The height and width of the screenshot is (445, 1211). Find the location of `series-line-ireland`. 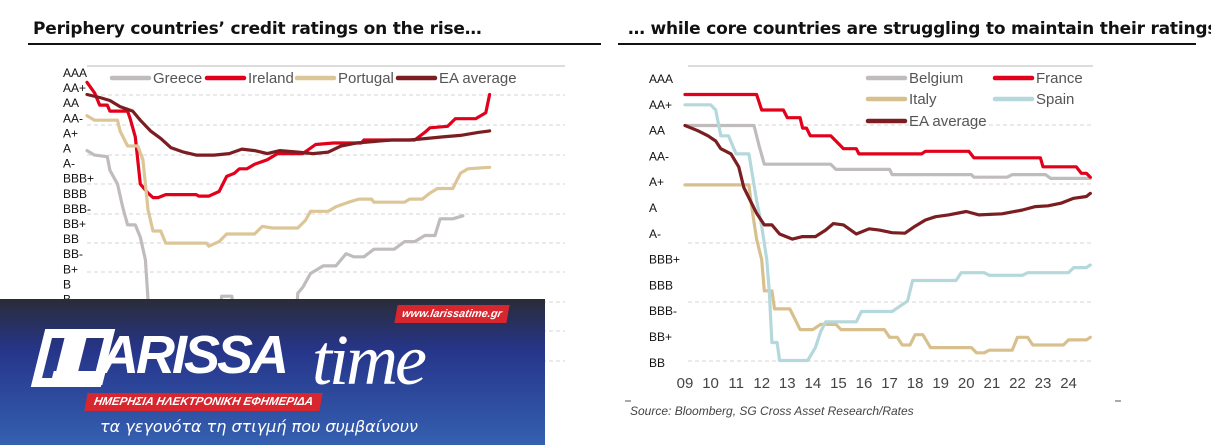

series-line-ireland is located at coordinates (288, 140).